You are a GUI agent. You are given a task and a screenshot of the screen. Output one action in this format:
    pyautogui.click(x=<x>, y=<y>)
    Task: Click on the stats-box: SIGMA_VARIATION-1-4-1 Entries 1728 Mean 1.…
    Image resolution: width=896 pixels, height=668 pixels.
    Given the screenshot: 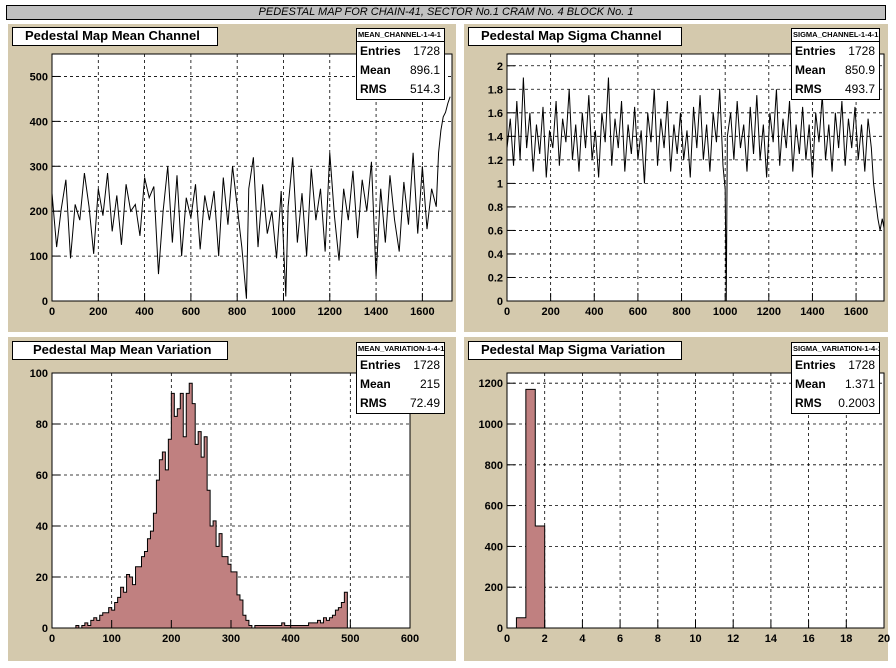 What is the action you would take?
    pyautogui.click(x=835, y=378)
    